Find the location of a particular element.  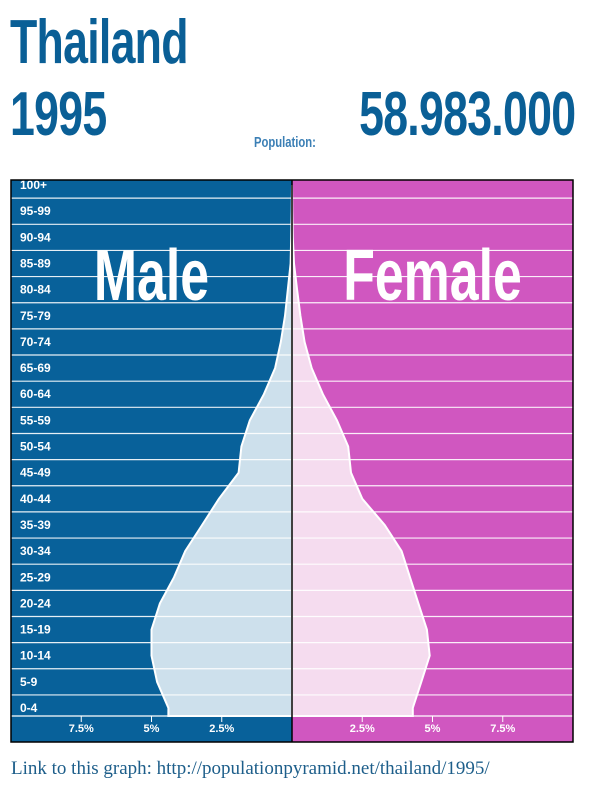

age-label: 65-69 is located at coordinates (35, 368).